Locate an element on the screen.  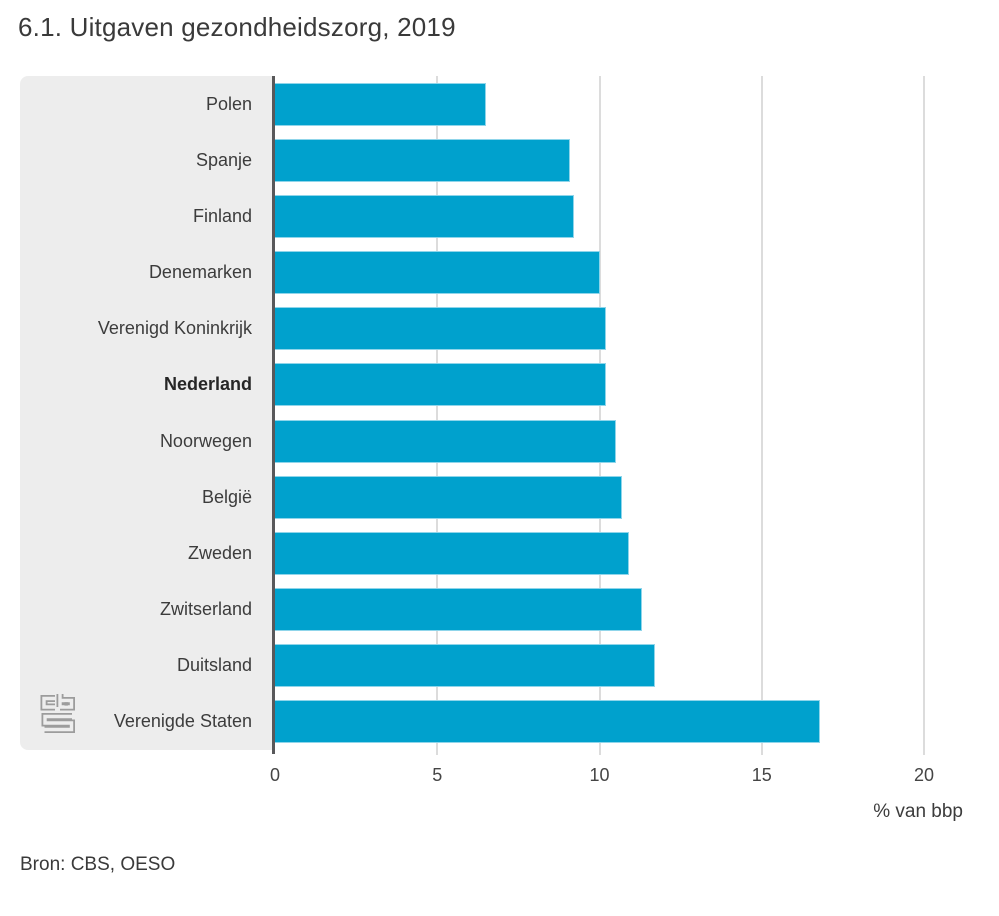
source-note: Bron: CBS, OESO is located at coordinates (98, 864).